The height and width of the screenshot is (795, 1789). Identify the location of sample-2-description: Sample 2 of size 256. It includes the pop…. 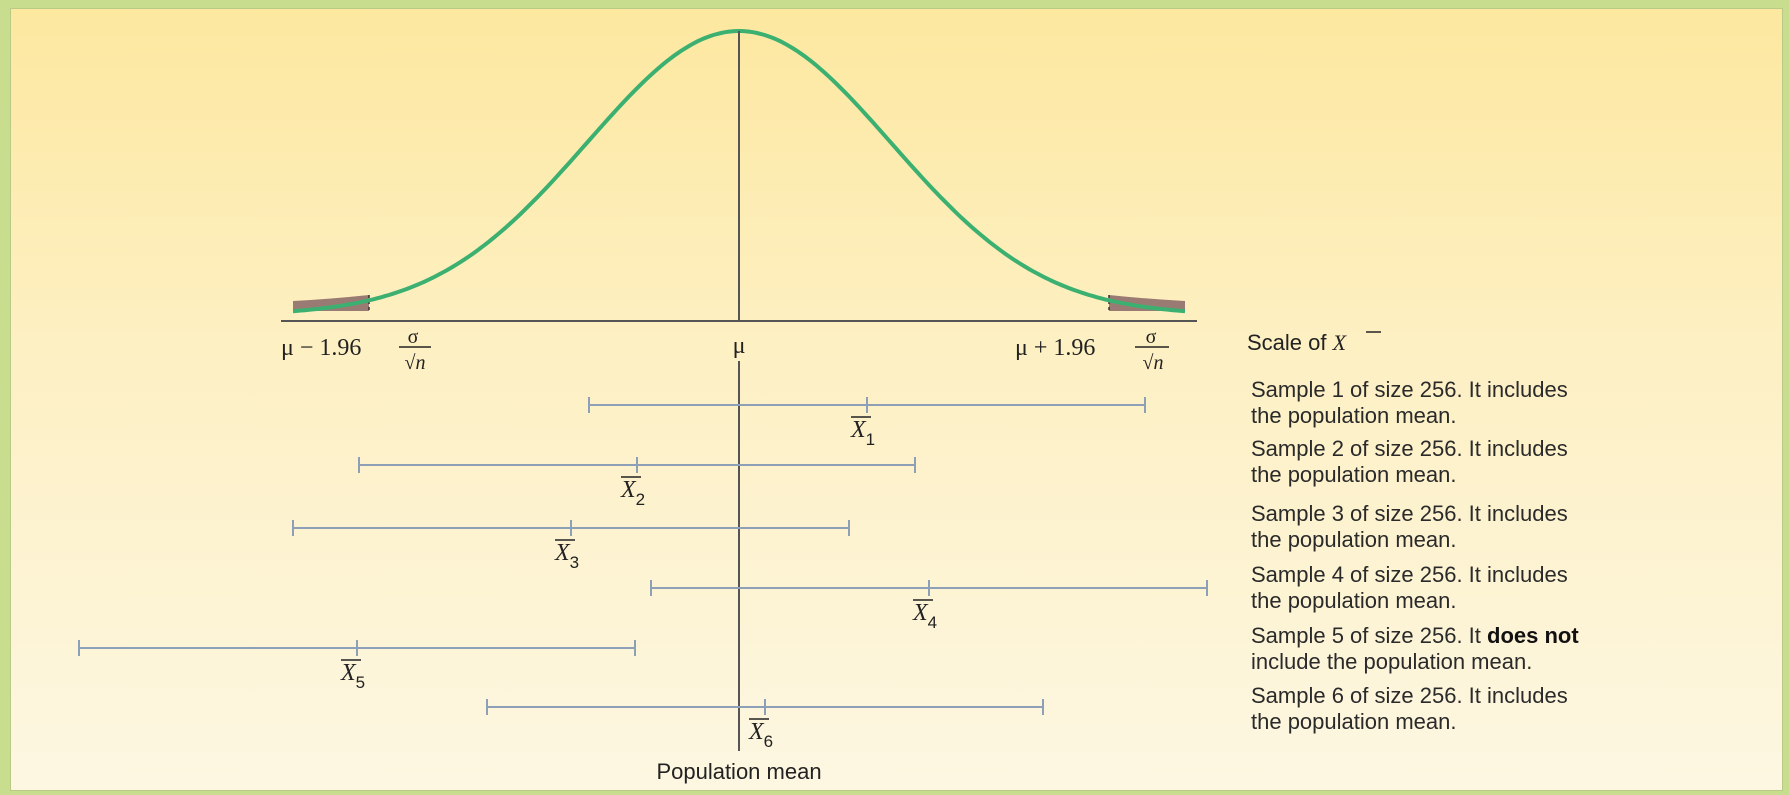
(1409, 461).